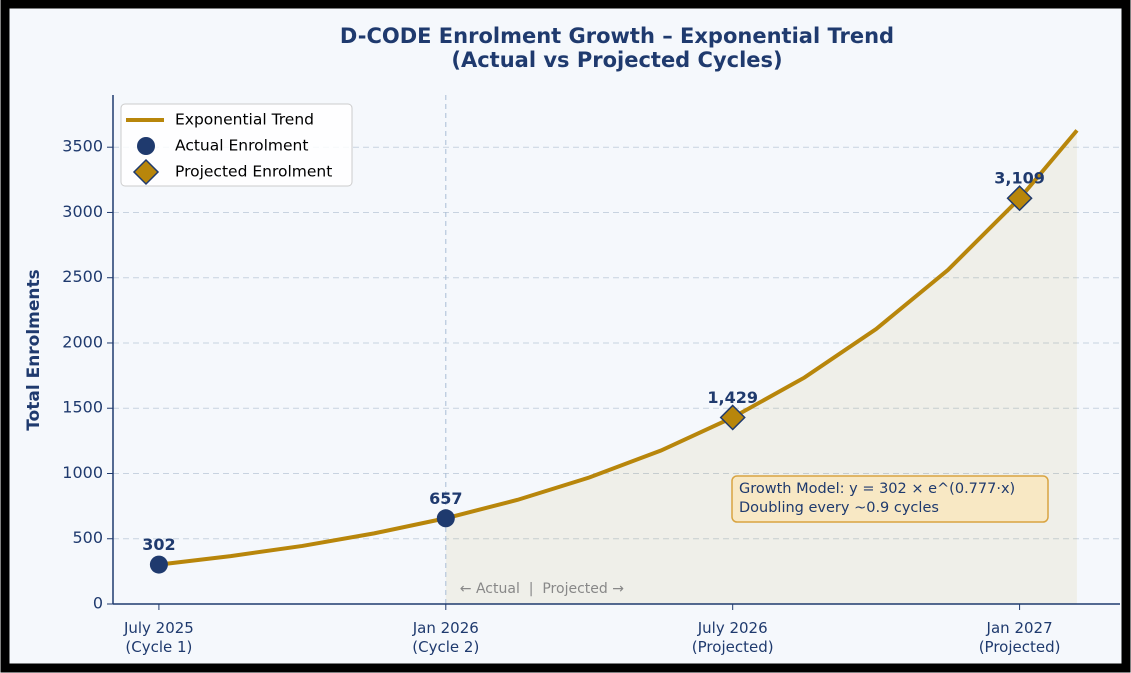 Image resolution: width=1131 pixels, height=673 pixels. Describe the element at coordinates (158, 544) in the screenshot. I see `value-label: 302` at that location.